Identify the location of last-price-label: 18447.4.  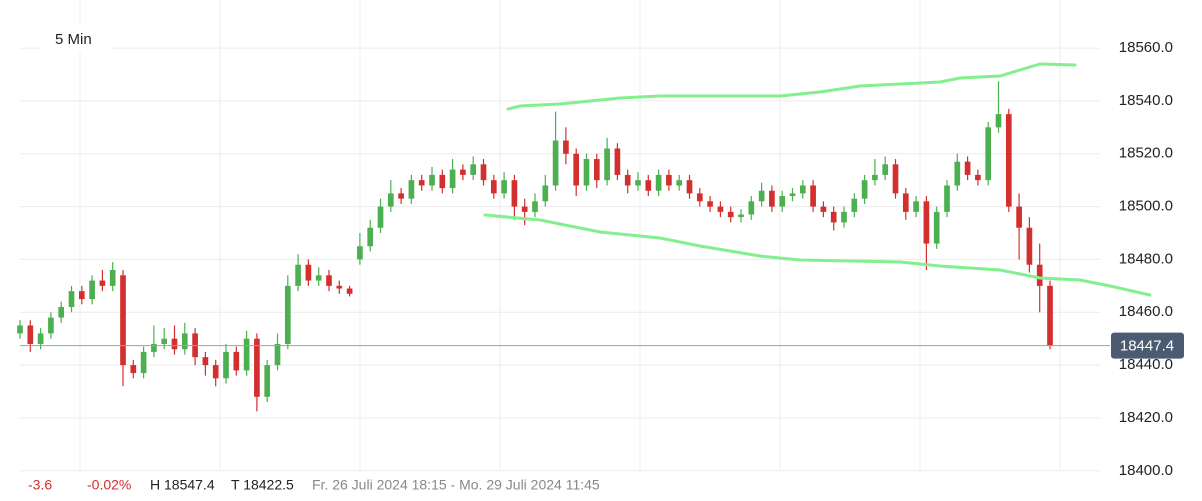
(1147, 346).